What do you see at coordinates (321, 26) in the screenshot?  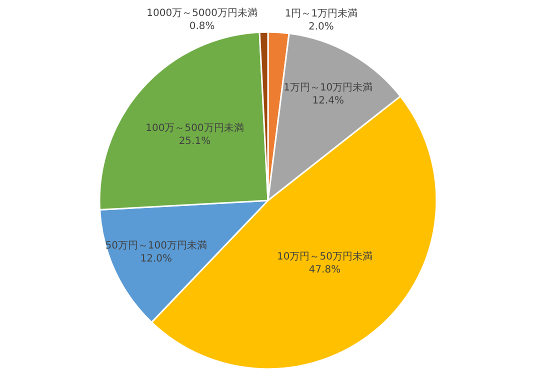 I see `data-label: 2.0%` at bounding box center [321, 26].